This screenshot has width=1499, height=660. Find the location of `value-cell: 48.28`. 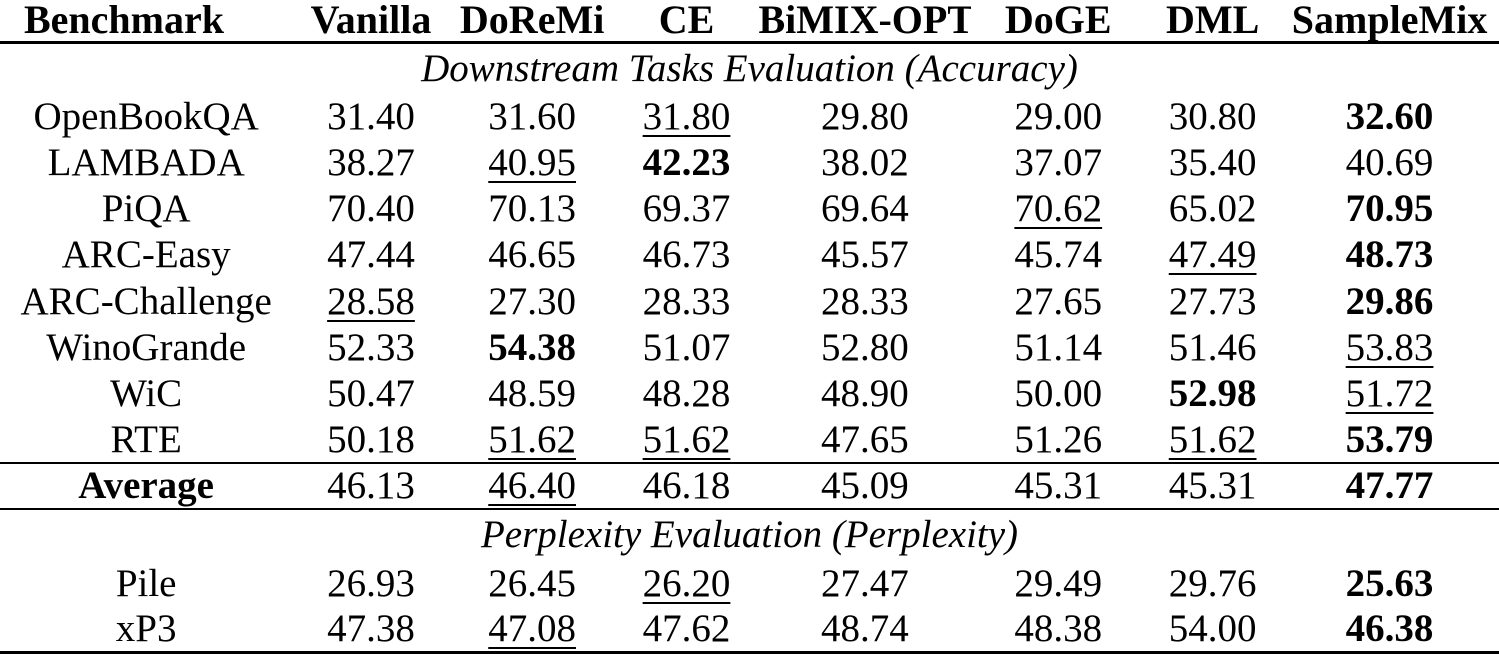

value-cell: 48.28 is located at coordinates (686, 393).